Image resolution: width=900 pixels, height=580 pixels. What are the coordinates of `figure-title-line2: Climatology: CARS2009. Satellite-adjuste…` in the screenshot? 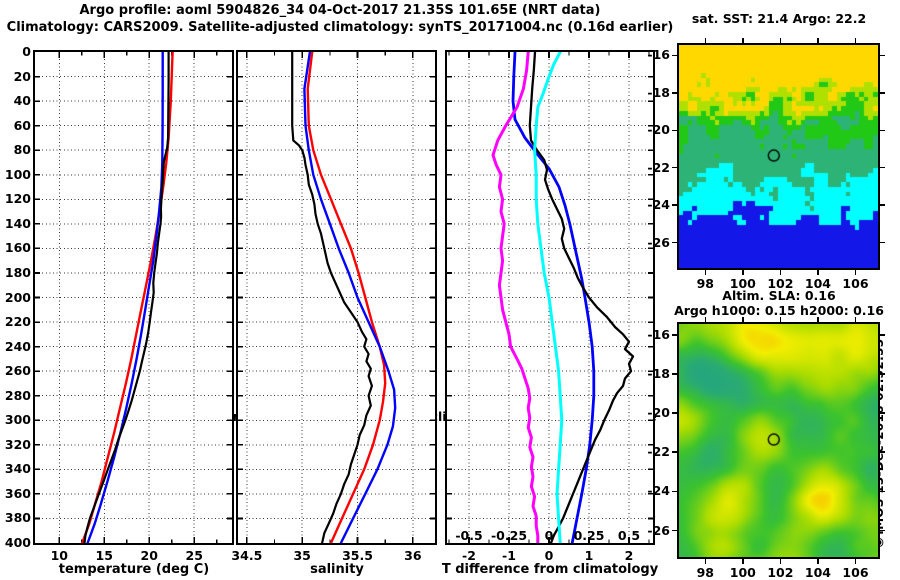 It's located at (340, 27).